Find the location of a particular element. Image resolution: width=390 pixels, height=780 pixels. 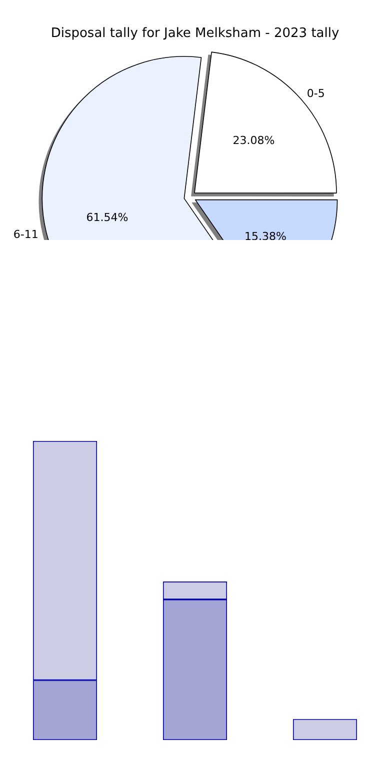

chart-title: Disposal tally for Jake Melksham - 2023 tally is located at coordinates (195, 33).